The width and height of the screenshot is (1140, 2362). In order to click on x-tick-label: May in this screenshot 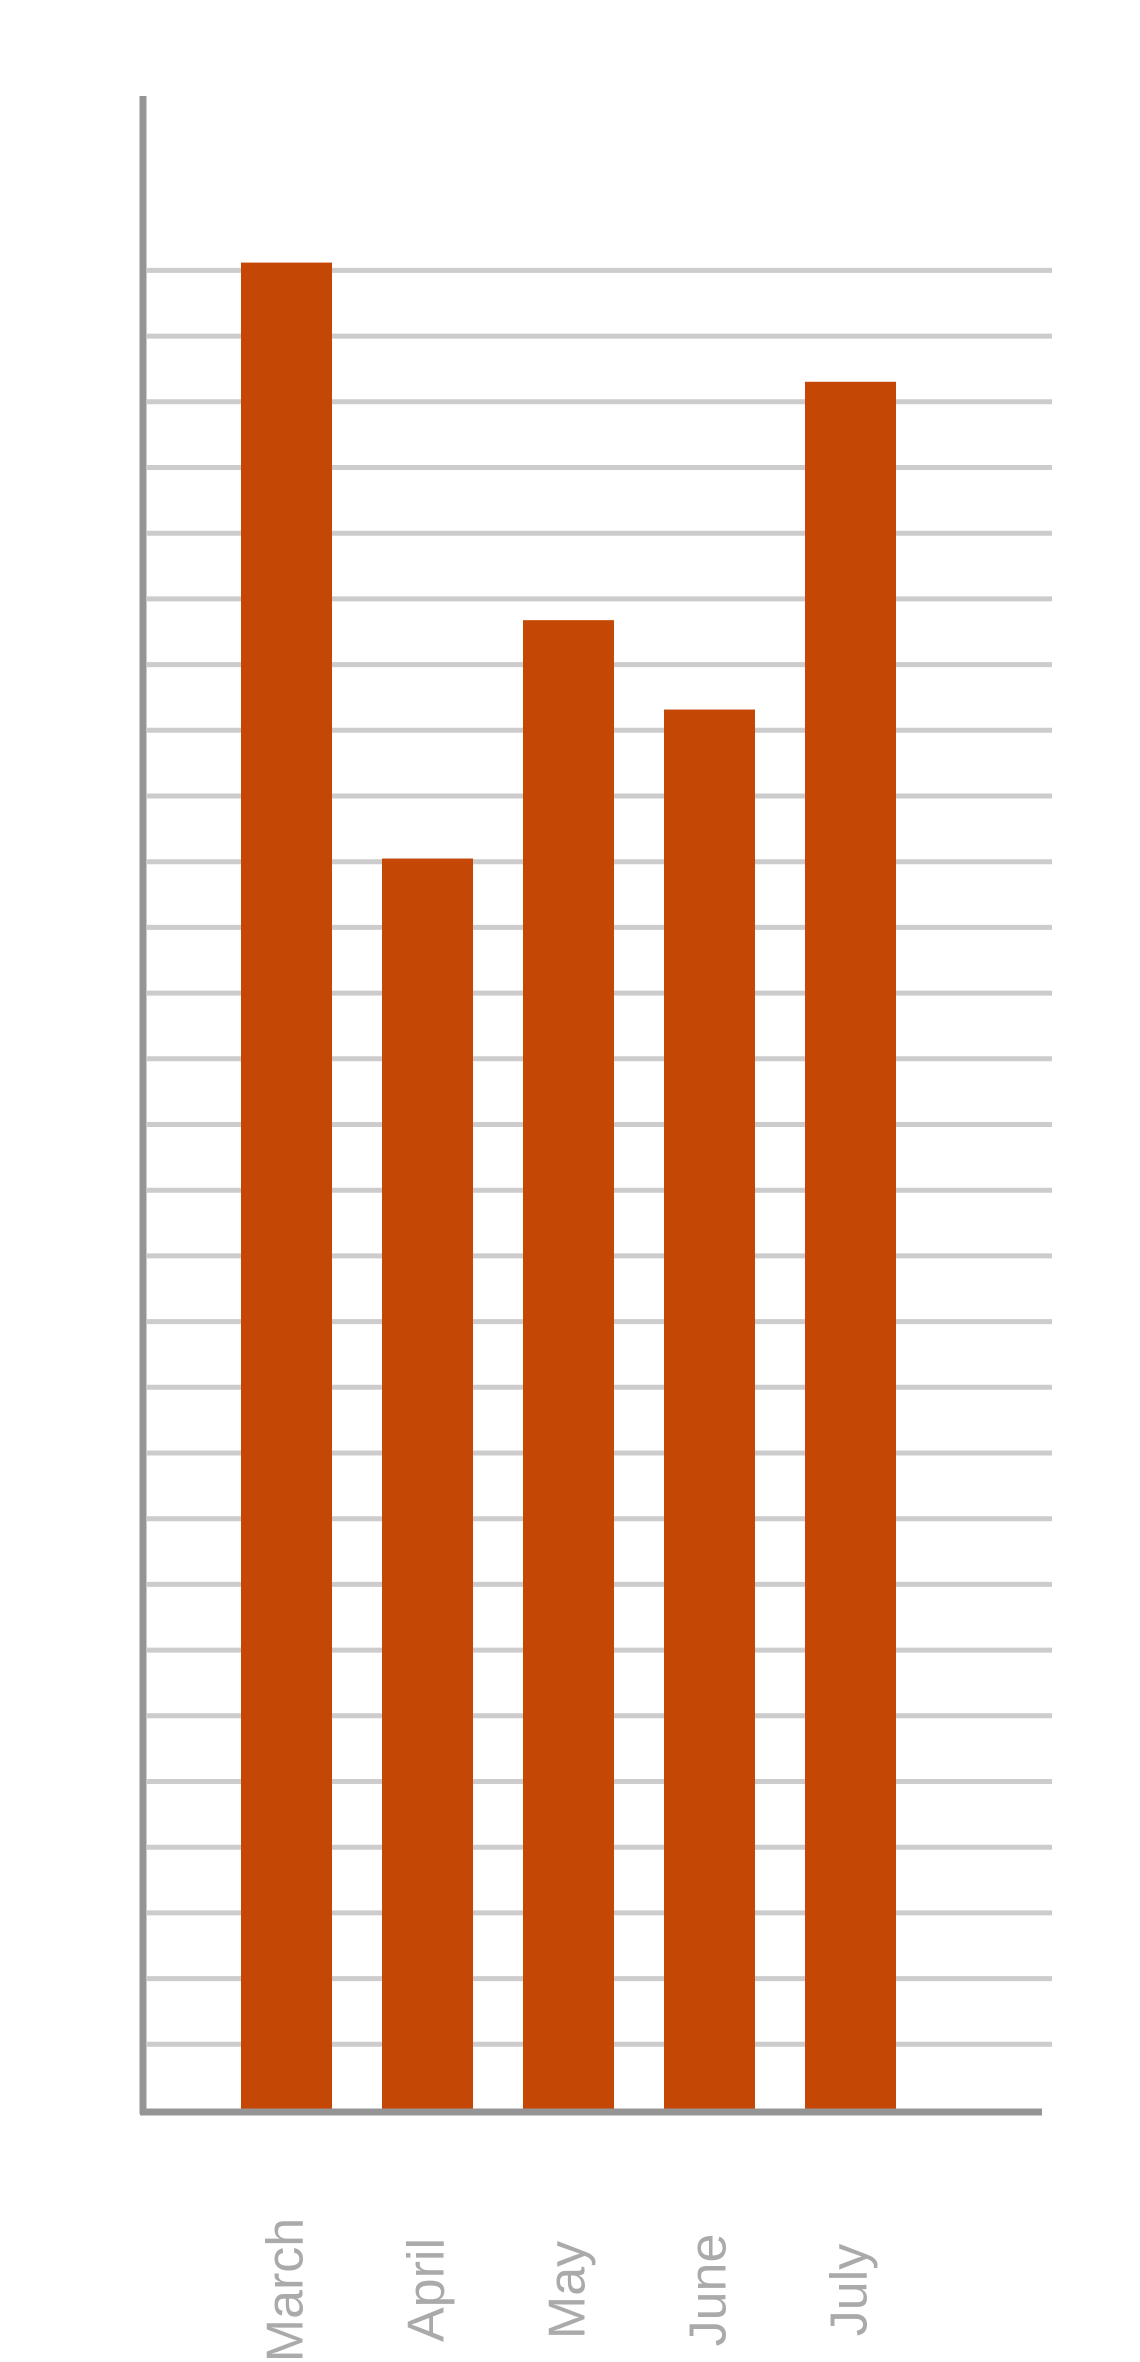, I will do `click(568, 2290)`.